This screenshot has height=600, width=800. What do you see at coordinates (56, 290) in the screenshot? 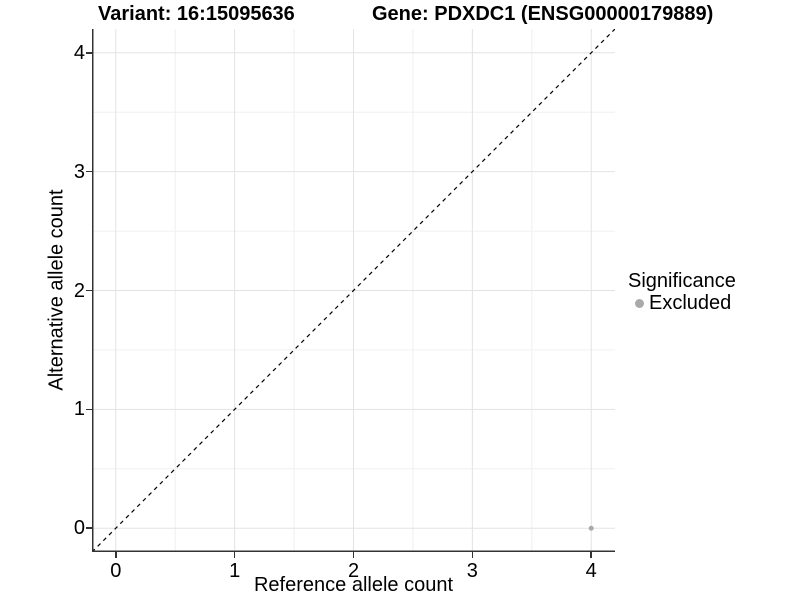
I see `y-axis-title: Alternative allele count` at bounding box center [56, 290].